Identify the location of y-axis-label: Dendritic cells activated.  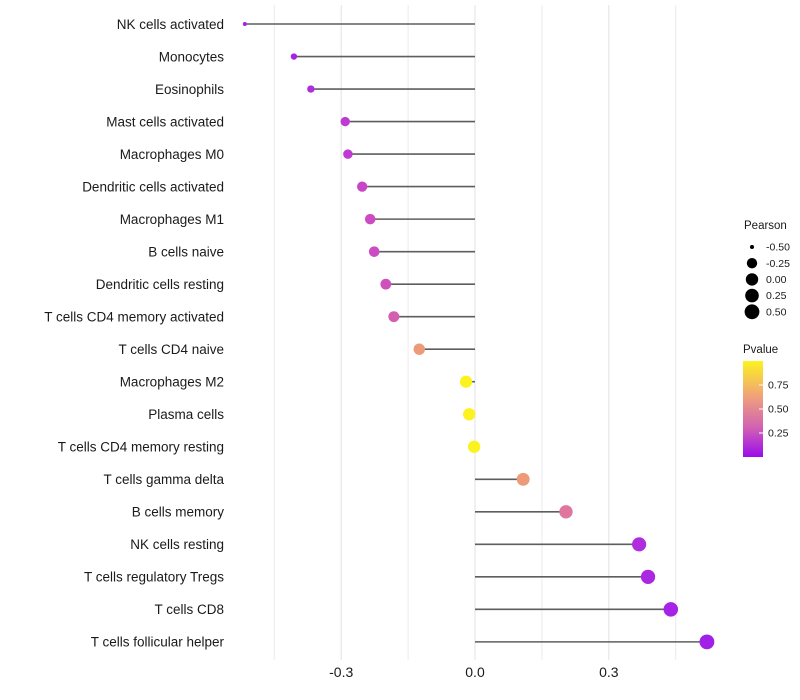
(153, 186).